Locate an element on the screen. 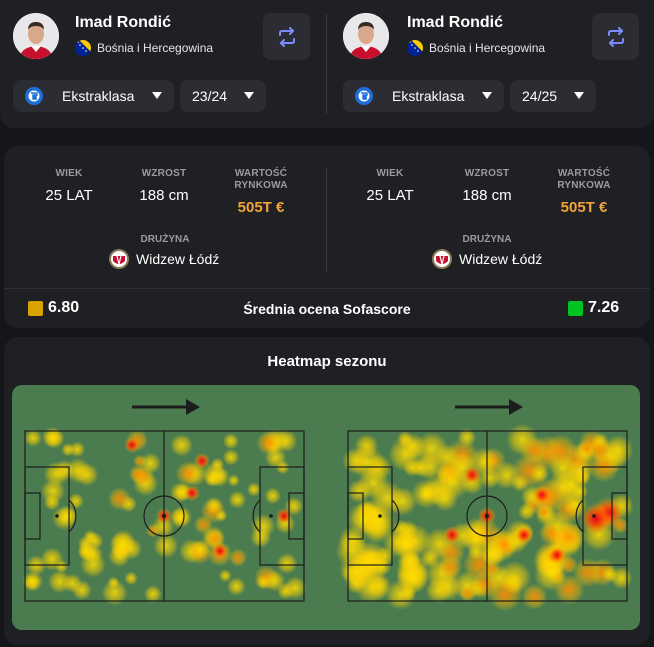 The height and width of the screenshot is (647, 654). stats-divider is located at coordinates (326, 220).